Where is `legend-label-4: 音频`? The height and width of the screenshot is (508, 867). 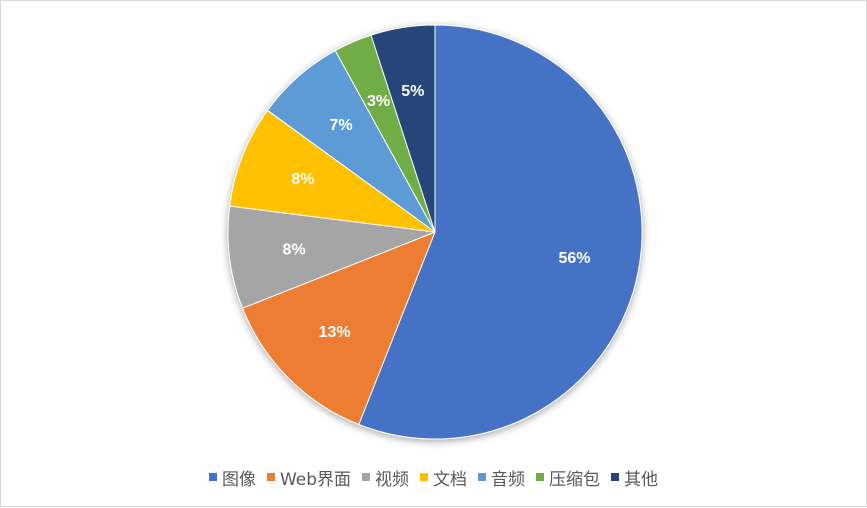 legend-label-4: 音频 is located at coordinates (508, 479).